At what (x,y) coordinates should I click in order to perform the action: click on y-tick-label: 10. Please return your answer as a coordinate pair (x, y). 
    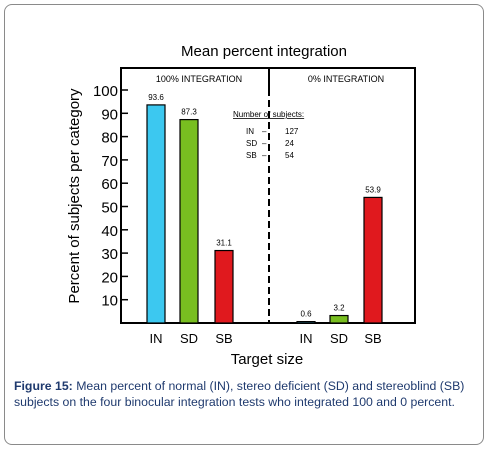
    Looking at the image, I should click on (109, 301).